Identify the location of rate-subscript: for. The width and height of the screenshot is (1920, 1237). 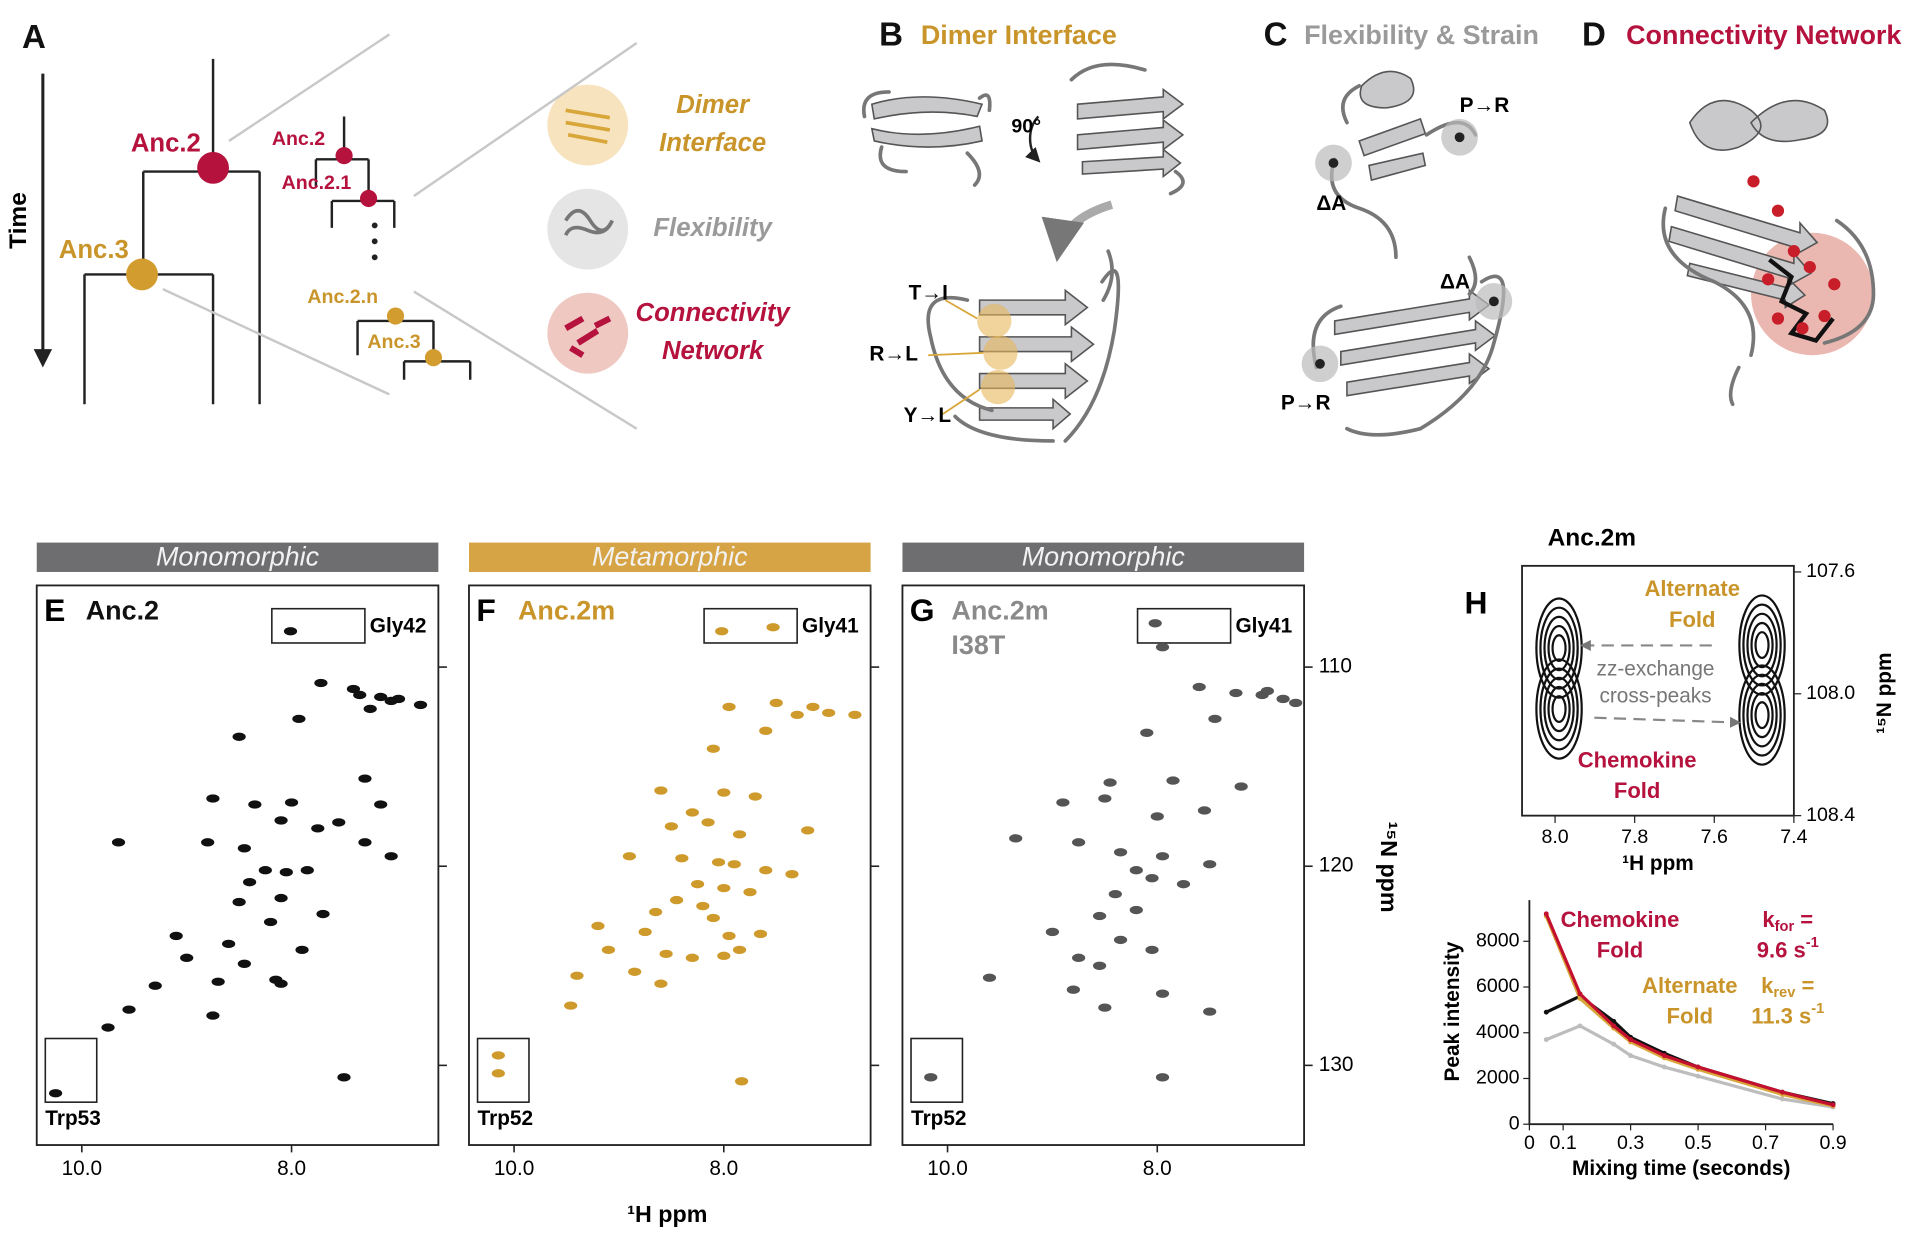
(1785, 927).